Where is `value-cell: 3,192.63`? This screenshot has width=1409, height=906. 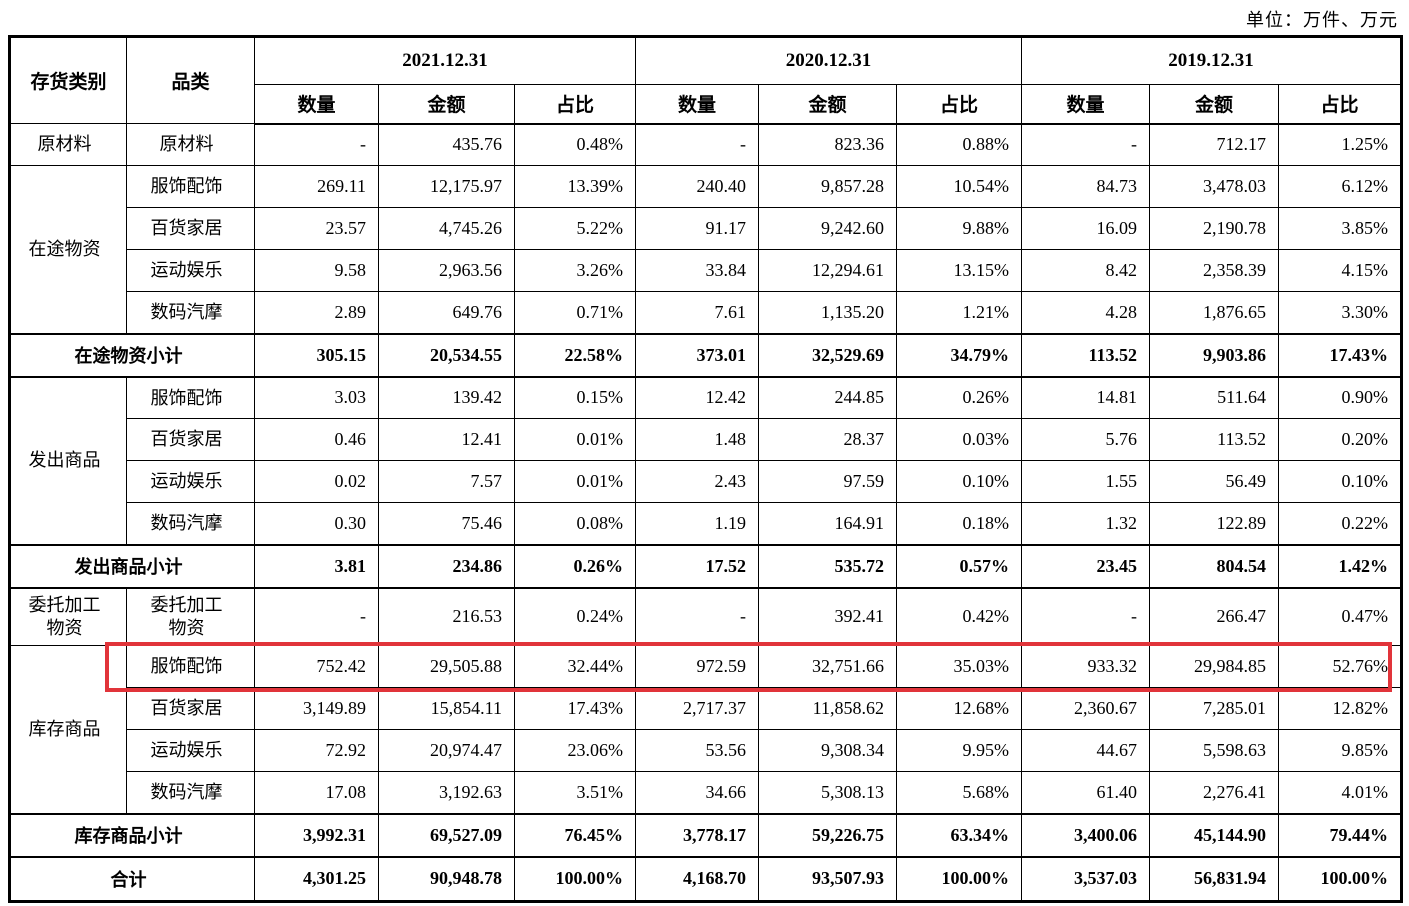
value-cell: 3,192.63 is located at coordinates (446, 792).